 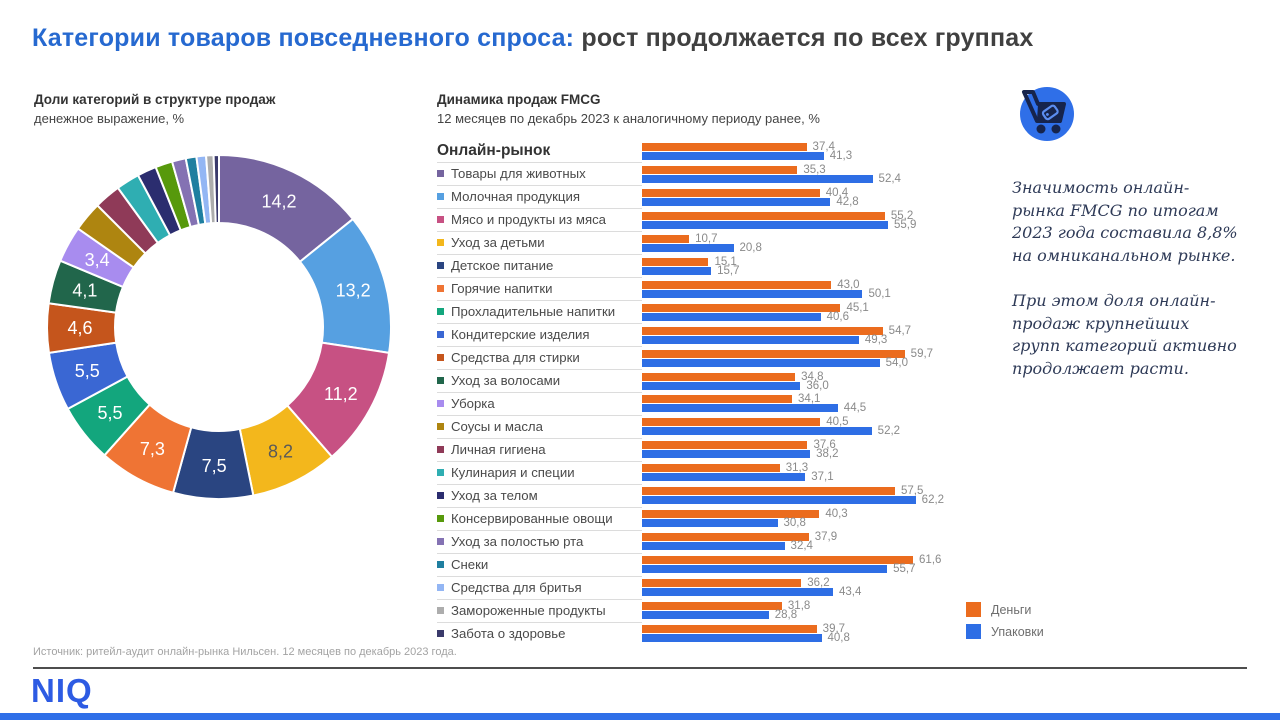 I want to click on money-value: 34,8, so click(x=812, y=376).